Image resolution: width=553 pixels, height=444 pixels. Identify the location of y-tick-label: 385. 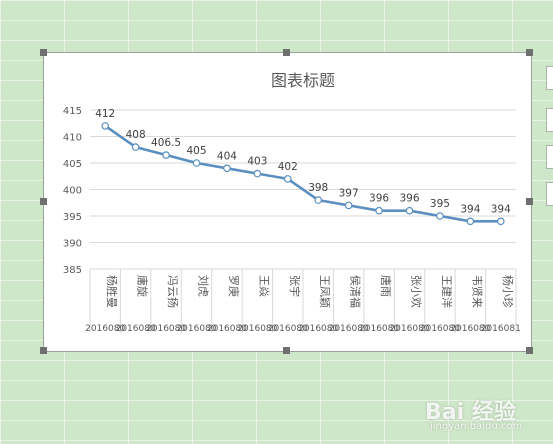
(72, 270).